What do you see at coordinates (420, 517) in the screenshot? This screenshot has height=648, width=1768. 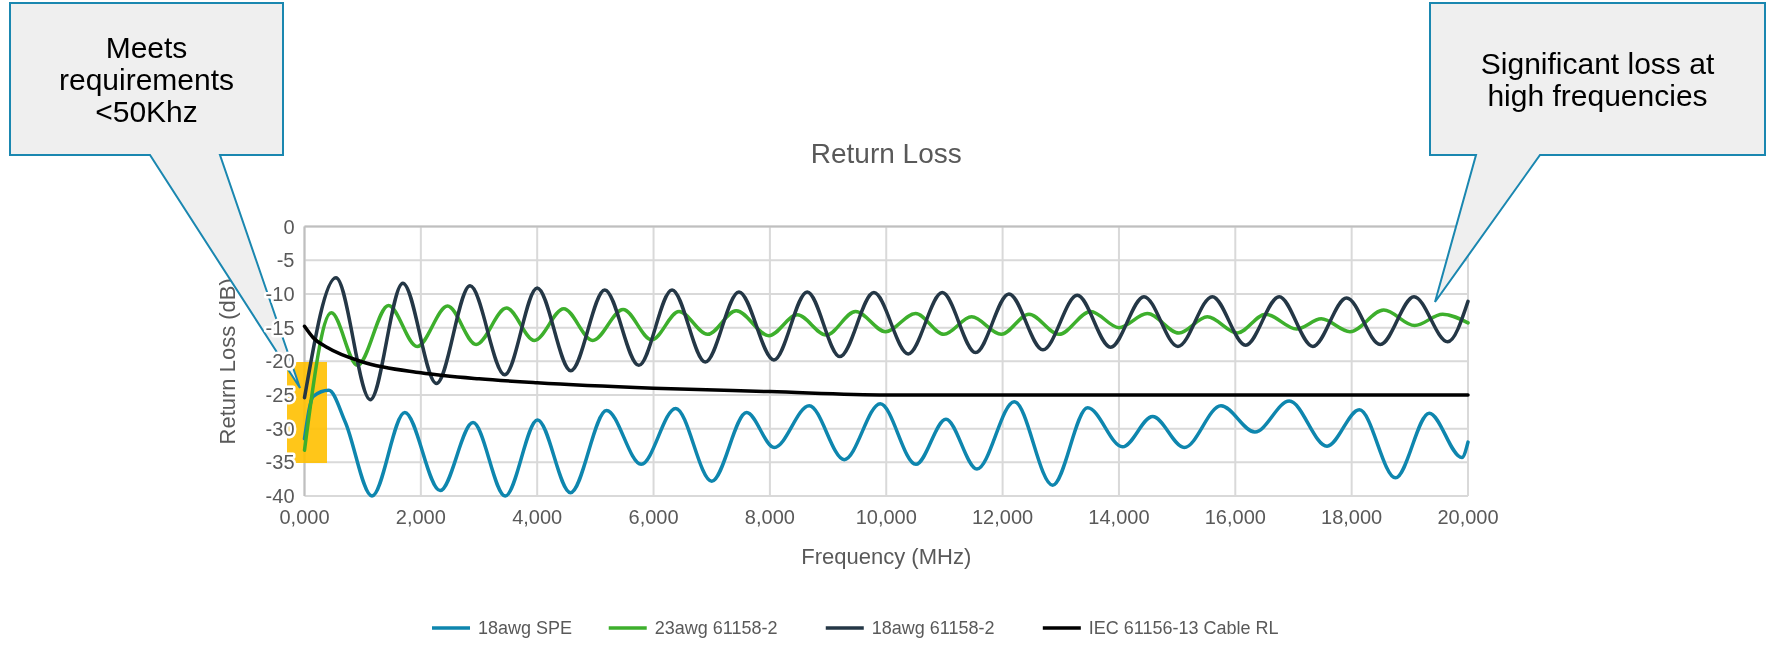 I see `x-tick-label: 2,000` at bounding box center [420, 517].